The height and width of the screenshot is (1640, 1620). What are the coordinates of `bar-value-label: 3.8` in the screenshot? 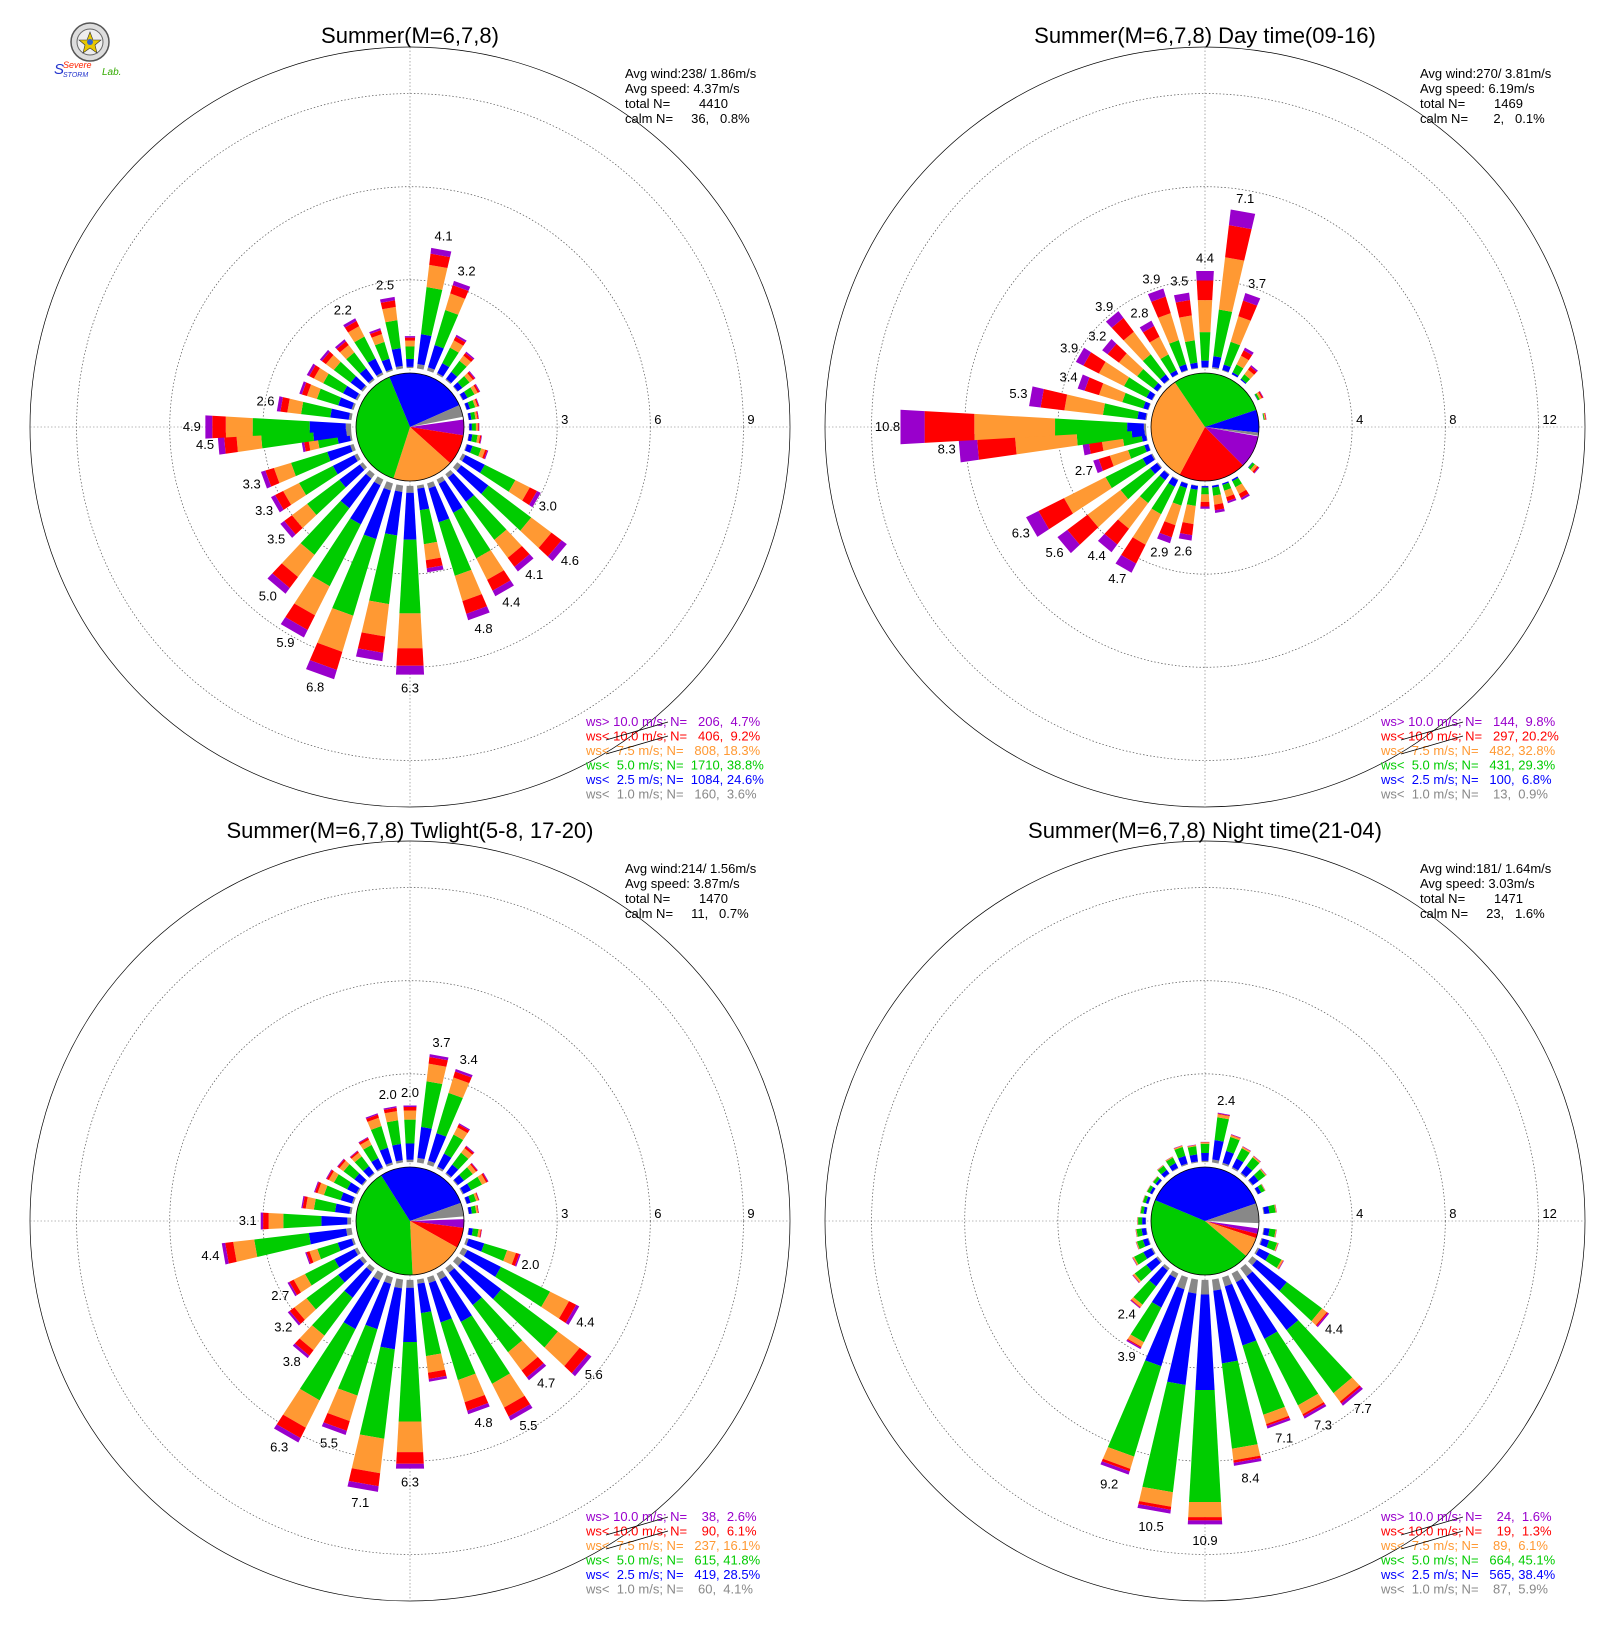 It's located at (292, 1361).